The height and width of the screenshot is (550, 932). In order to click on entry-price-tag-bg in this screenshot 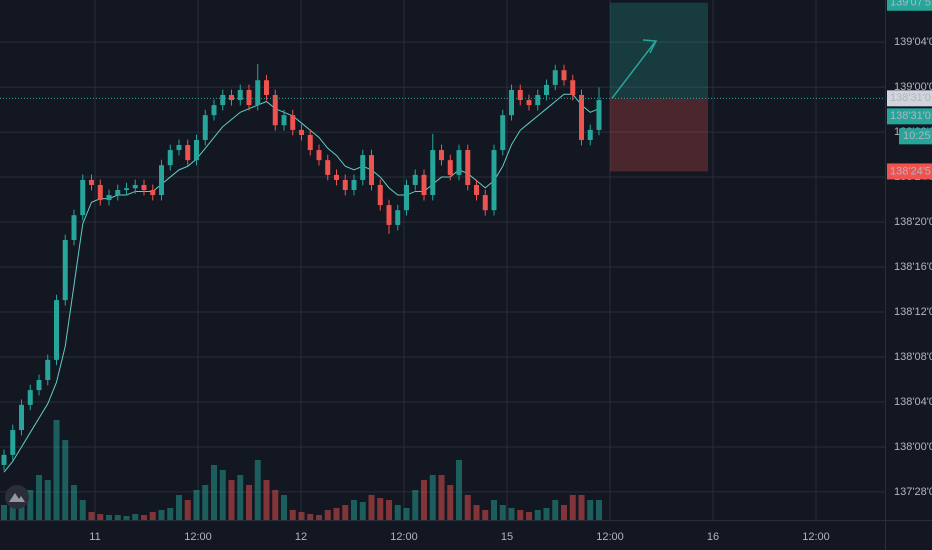, I will do `click(909, 98)`.